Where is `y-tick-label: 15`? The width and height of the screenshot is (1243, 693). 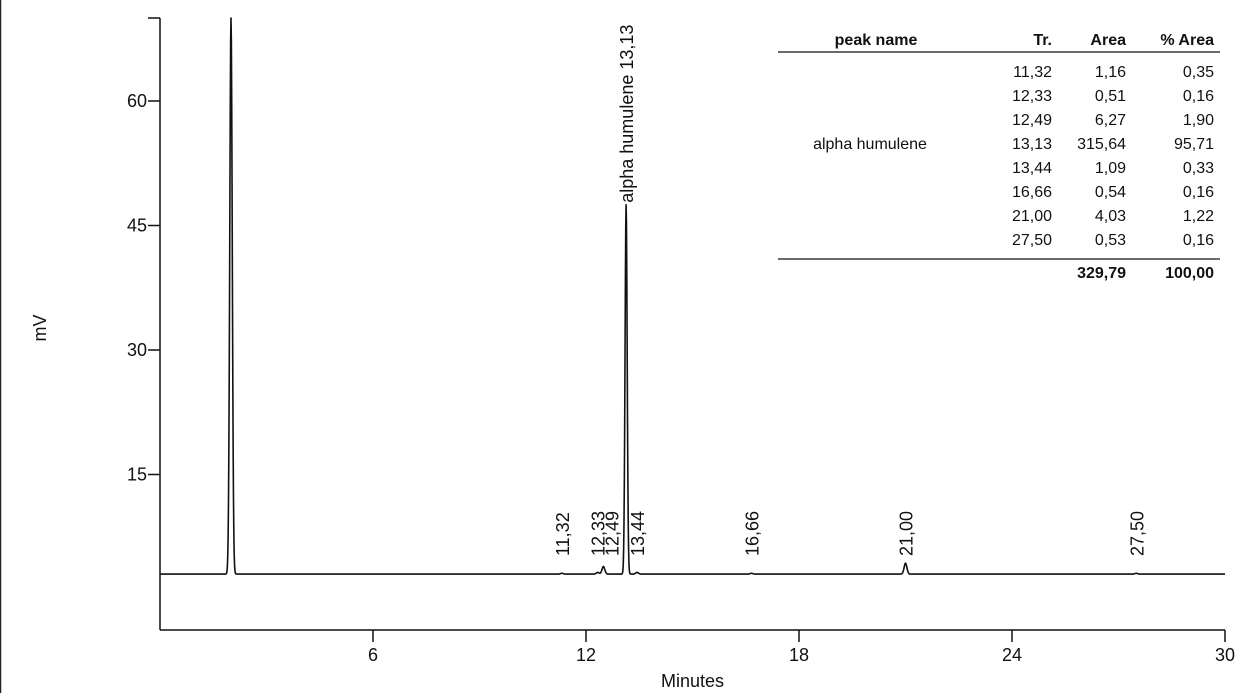
y-tick-label: 15 is located at coordinates (137, 475).